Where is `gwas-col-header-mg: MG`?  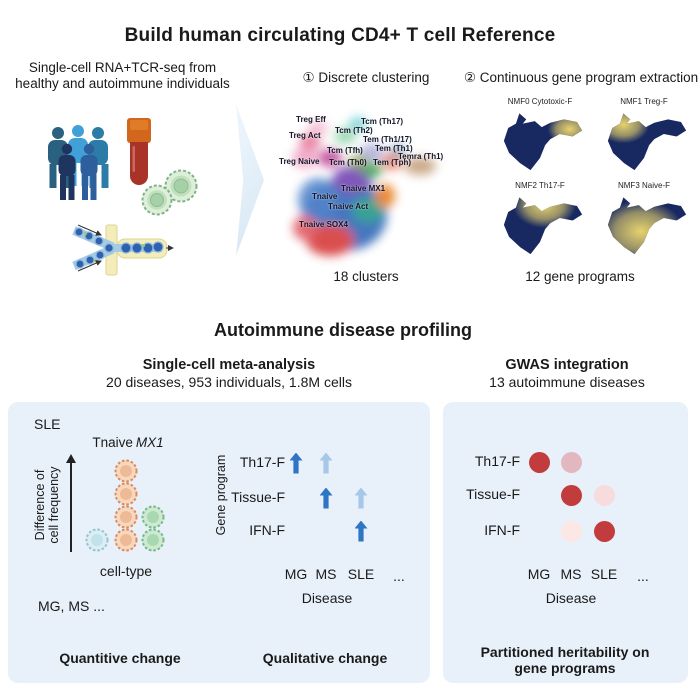
gwas-col-header-mg: MG is located at coordinates (539, 574).